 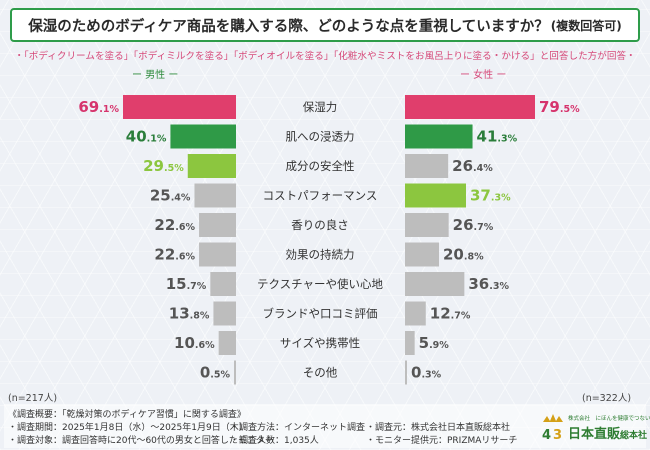 I want to click on male-value-label: 25.4%, so click(x=170, y=196).